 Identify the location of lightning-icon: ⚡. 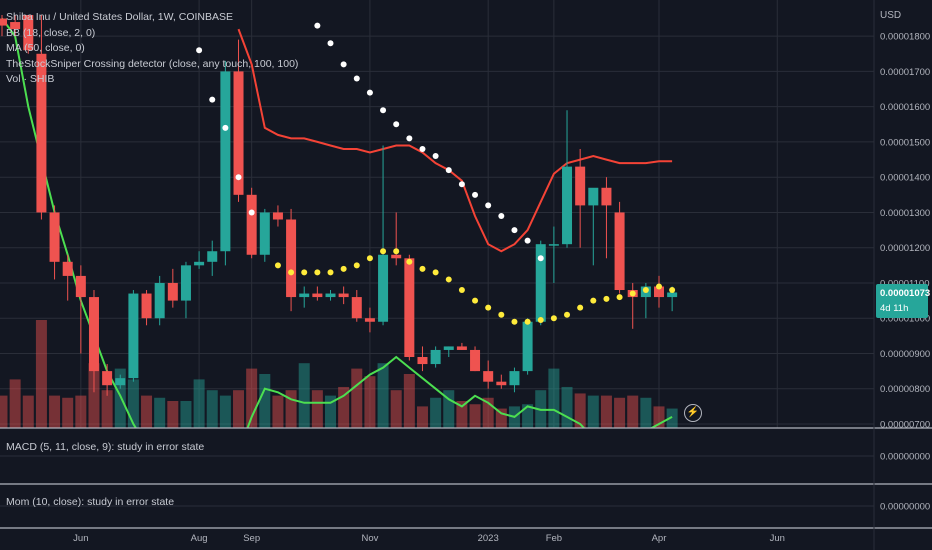
(693, 413).